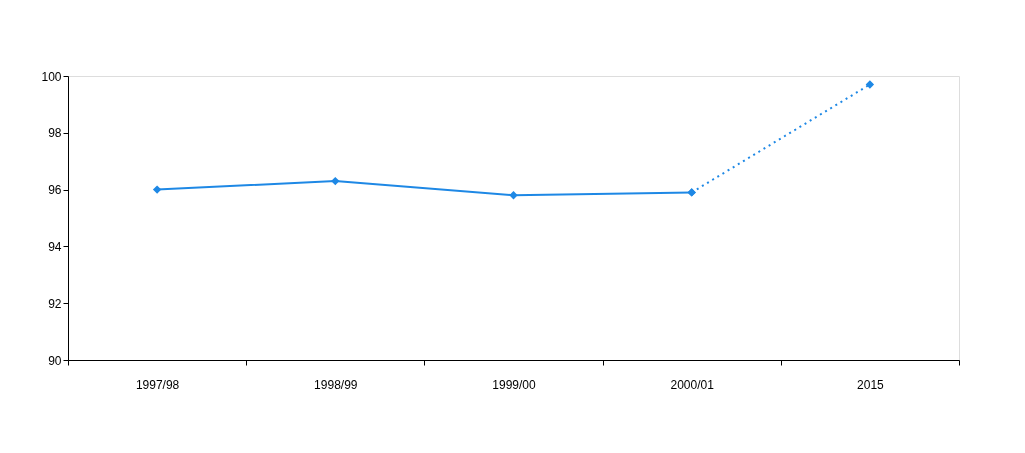 This screenshot has height=453, width=1025. I want to click on y-tick-label: 90, so click(55, 360).